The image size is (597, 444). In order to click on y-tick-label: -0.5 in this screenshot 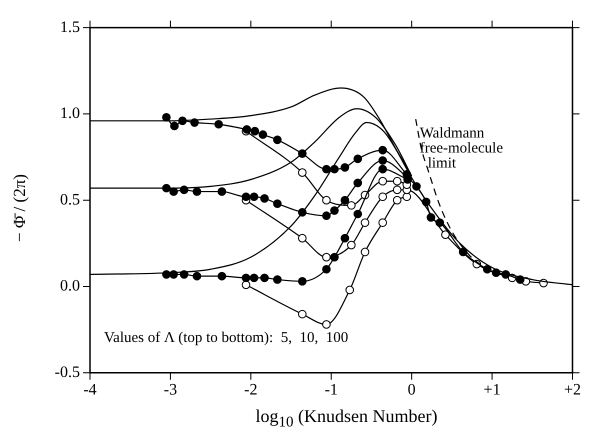, I will do `click(67, 373)`.